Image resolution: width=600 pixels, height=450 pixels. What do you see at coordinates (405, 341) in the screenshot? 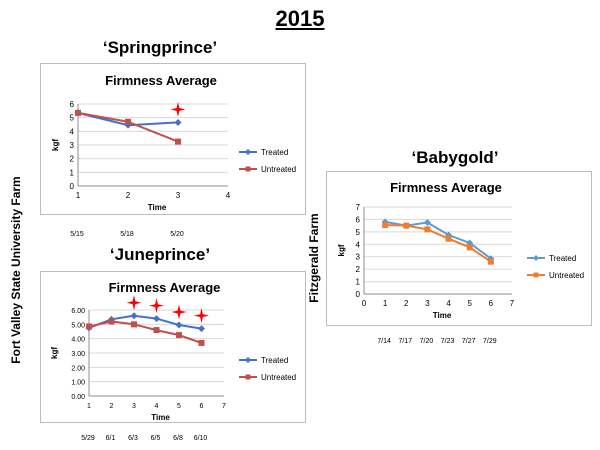
I see `sampling-date: 7/17` at bounding box center [405, 341].